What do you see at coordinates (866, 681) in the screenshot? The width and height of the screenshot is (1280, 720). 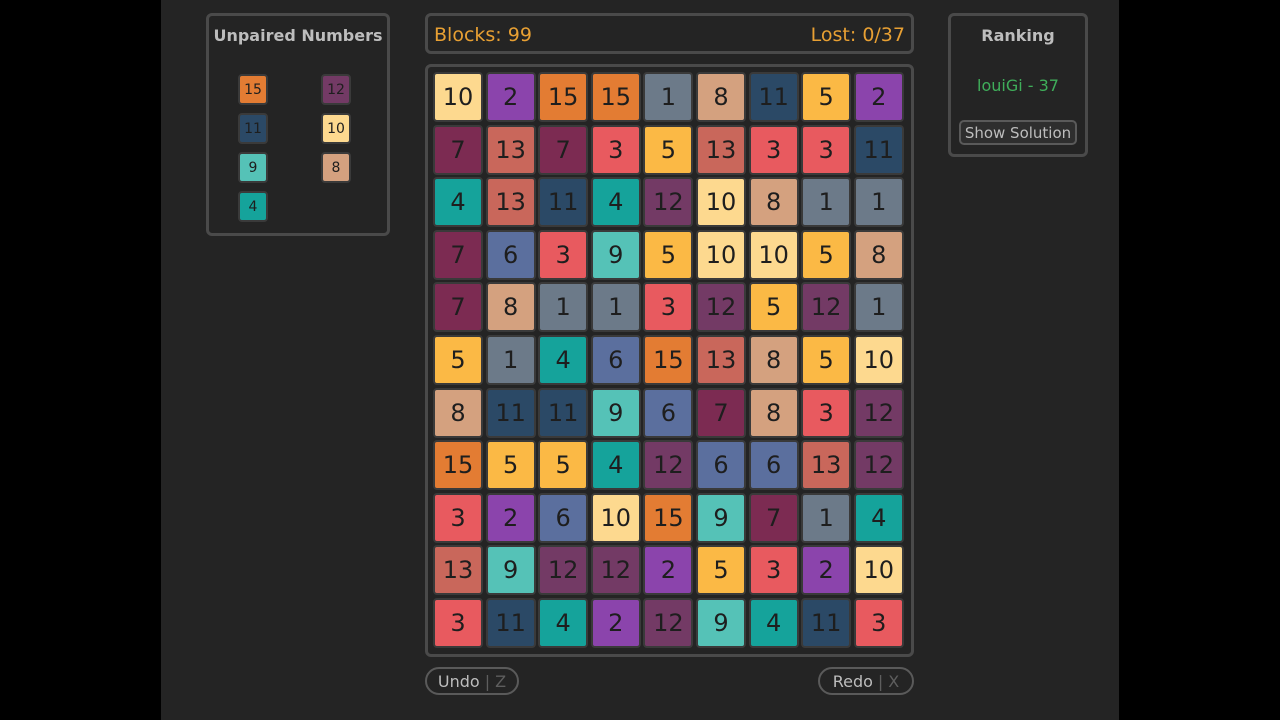 I see `redo-button: Redo | X` at bounding box center [866, 681].